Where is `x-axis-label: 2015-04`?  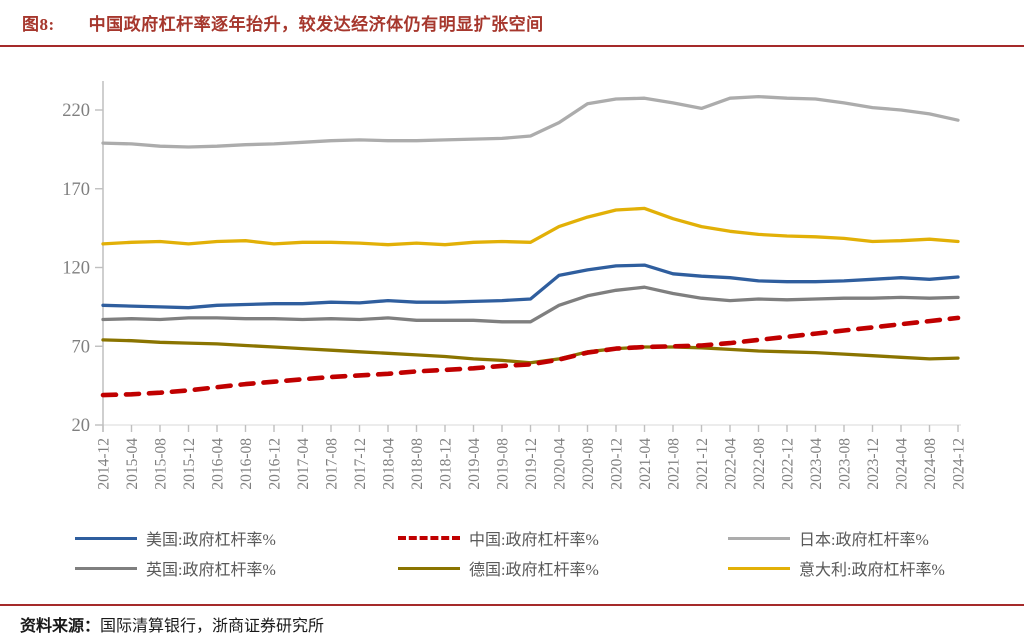
x-axis-label: 2015-04 is located at coordinates (132, 464).